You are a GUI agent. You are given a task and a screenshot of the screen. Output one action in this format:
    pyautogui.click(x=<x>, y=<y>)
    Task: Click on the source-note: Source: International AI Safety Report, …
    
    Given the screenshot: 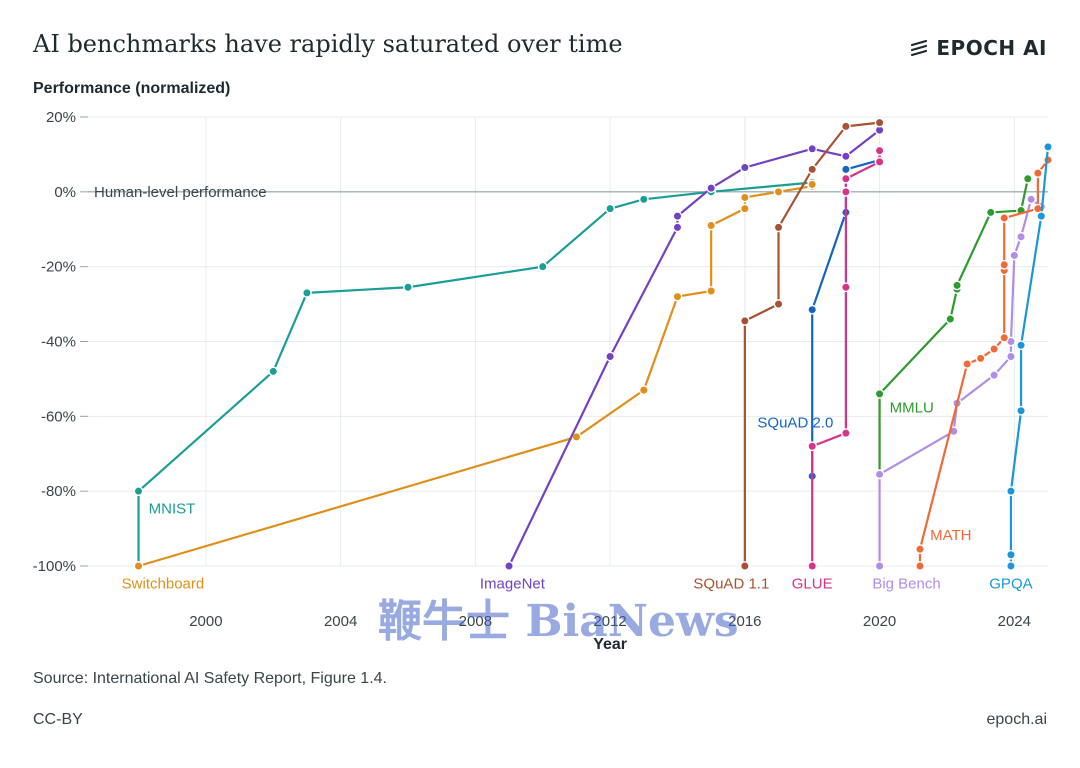 What is the action you would take?
    pyautogui.click(x=210, y=678)
    